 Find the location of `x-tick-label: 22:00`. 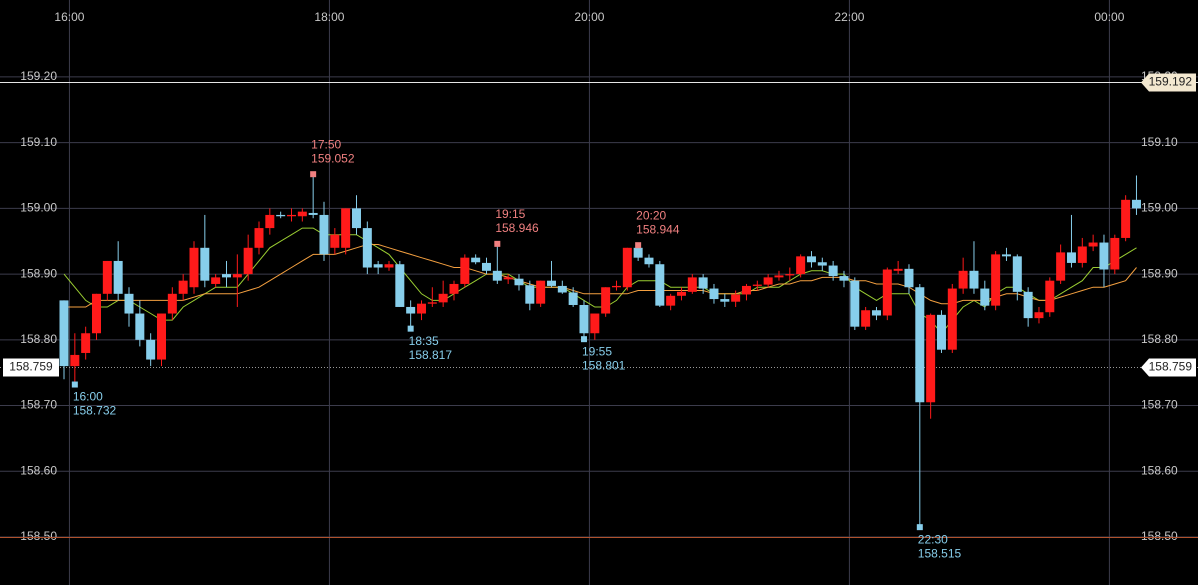

x-tick-label: 22:00 is located at coordinates (849, 17).